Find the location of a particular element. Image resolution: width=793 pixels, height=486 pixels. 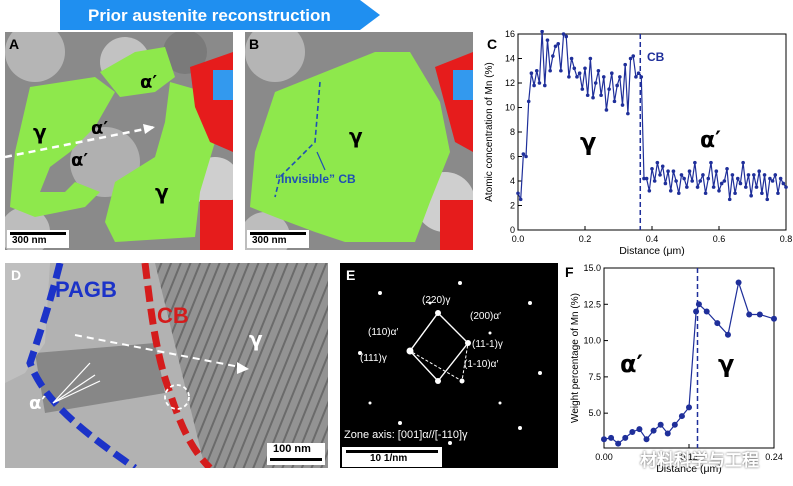

y-tick-label: 6 is located at coordinates (512, 157).